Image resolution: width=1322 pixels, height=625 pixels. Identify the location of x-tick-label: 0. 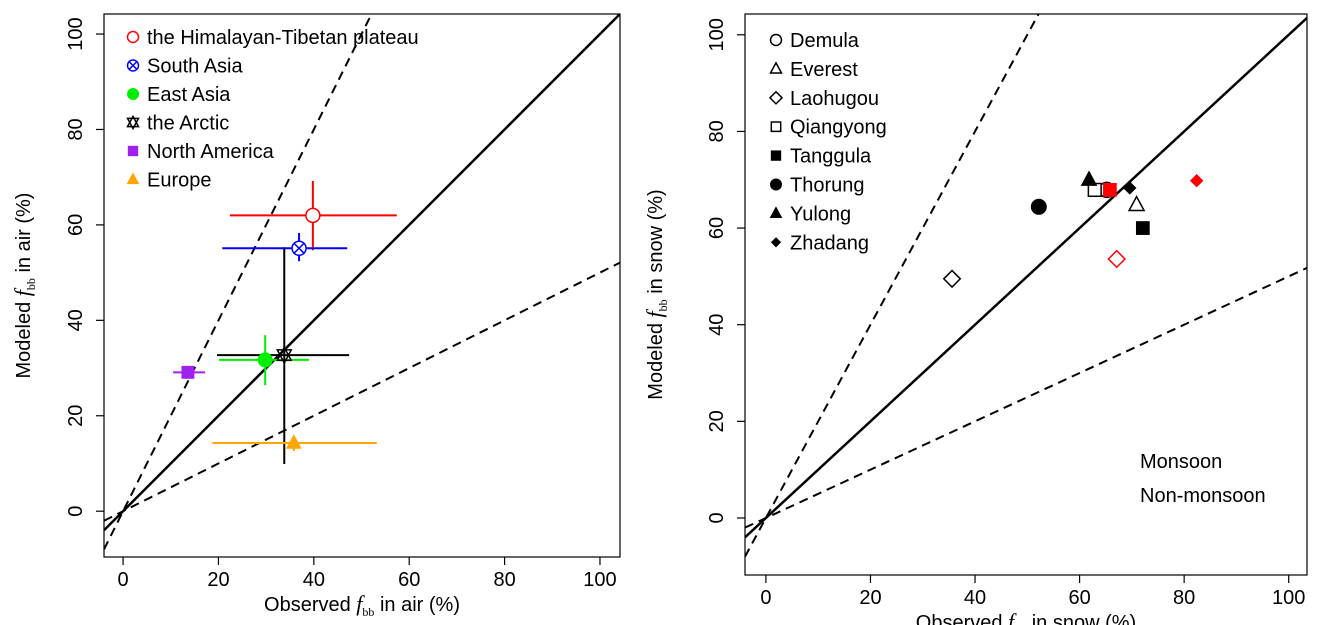
(123, 580).